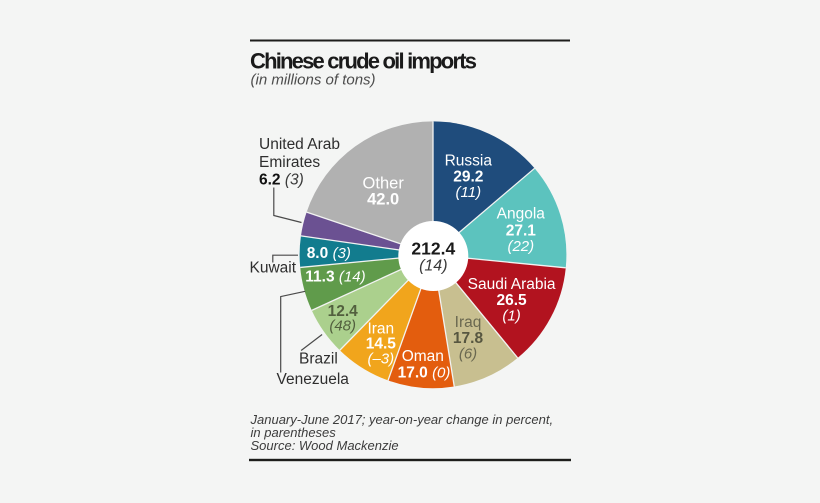 The height and width of the screenshot is (503, 820). What do you see at coordinates (342, 326) in the screenshot?
I see `svg-text: (48)` at bounding box center [342, 326].